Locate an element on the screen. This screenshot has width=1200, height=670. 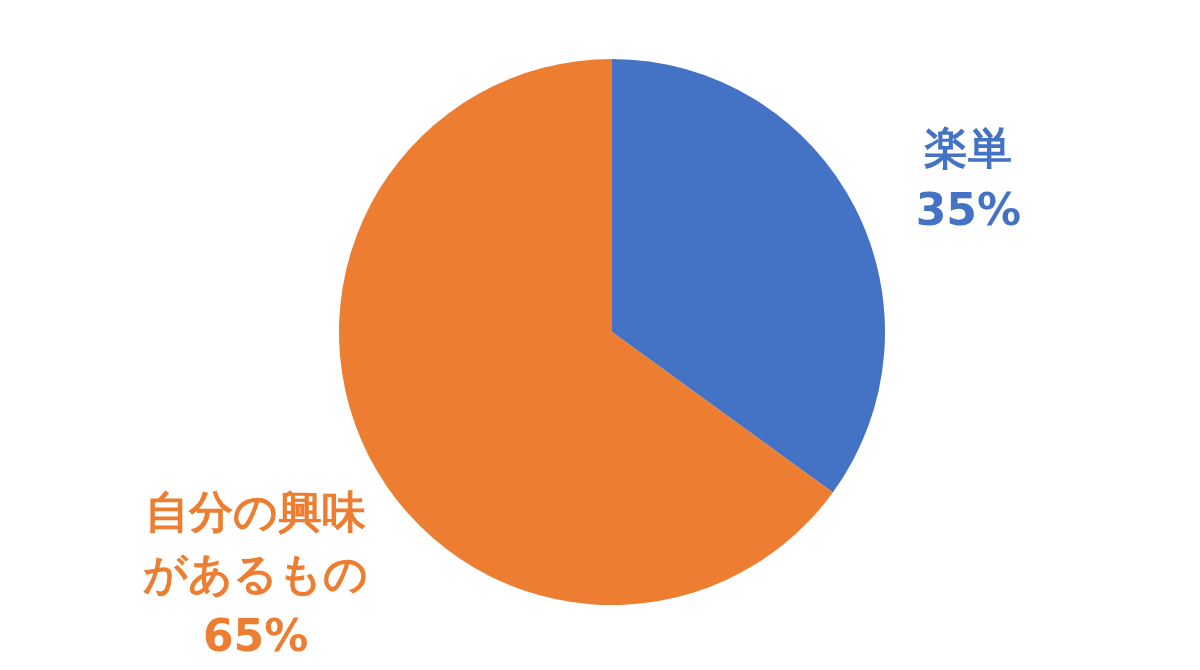
slice-label: 自分の興味があるもの is located at coordinates (256, 542).